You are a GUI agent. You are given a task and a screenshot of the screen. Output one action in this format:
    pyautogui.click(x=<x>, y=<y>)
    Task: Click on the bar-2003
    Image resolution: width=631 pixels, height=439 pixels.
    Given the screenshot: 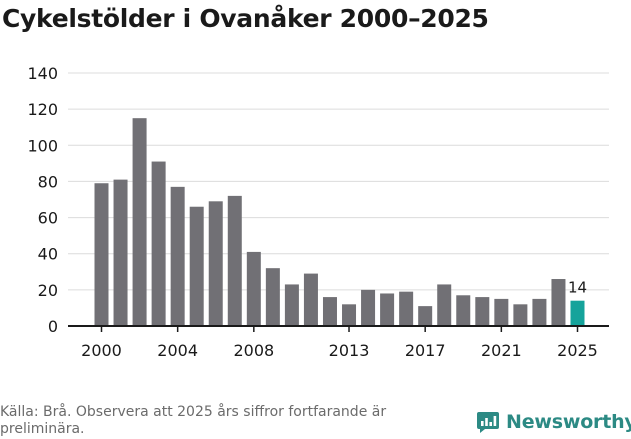 What is the action you would take?
    pyautogui.click(x=158, y=243)
    